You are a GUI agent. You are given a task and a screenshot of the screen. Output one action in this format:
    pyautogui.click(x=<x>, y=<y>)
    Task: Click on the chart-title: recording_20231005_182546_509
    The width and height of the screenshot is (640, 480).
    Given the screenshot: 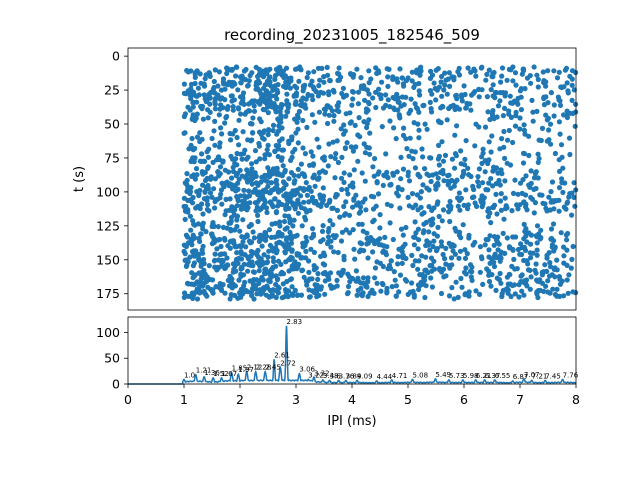 What is the action you would take?
    pyautogui.click(x=352, y=35)
    